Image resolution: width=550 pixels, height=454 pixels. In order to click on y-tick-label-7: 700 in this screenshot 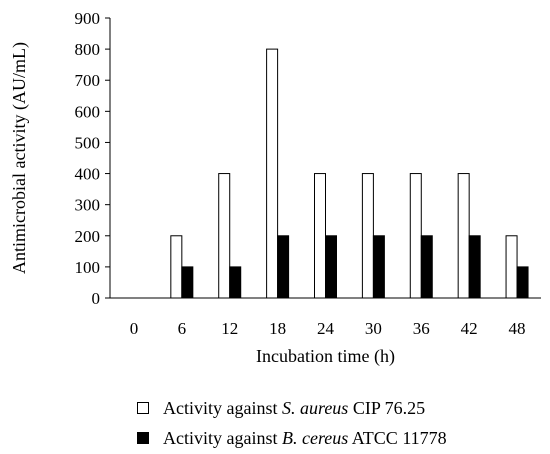, I will do `click(88, 80)`.